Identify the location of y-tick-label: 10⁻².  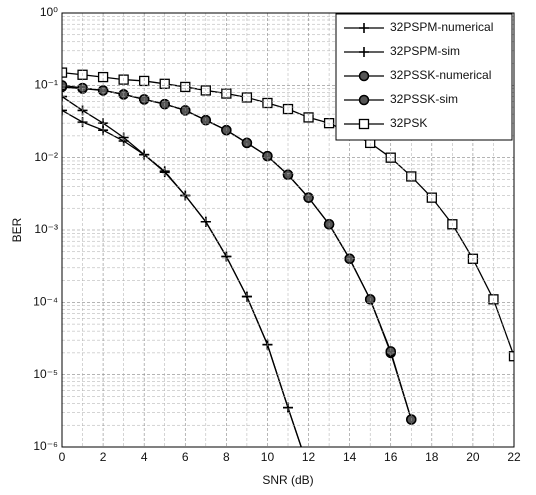
(46, 157).